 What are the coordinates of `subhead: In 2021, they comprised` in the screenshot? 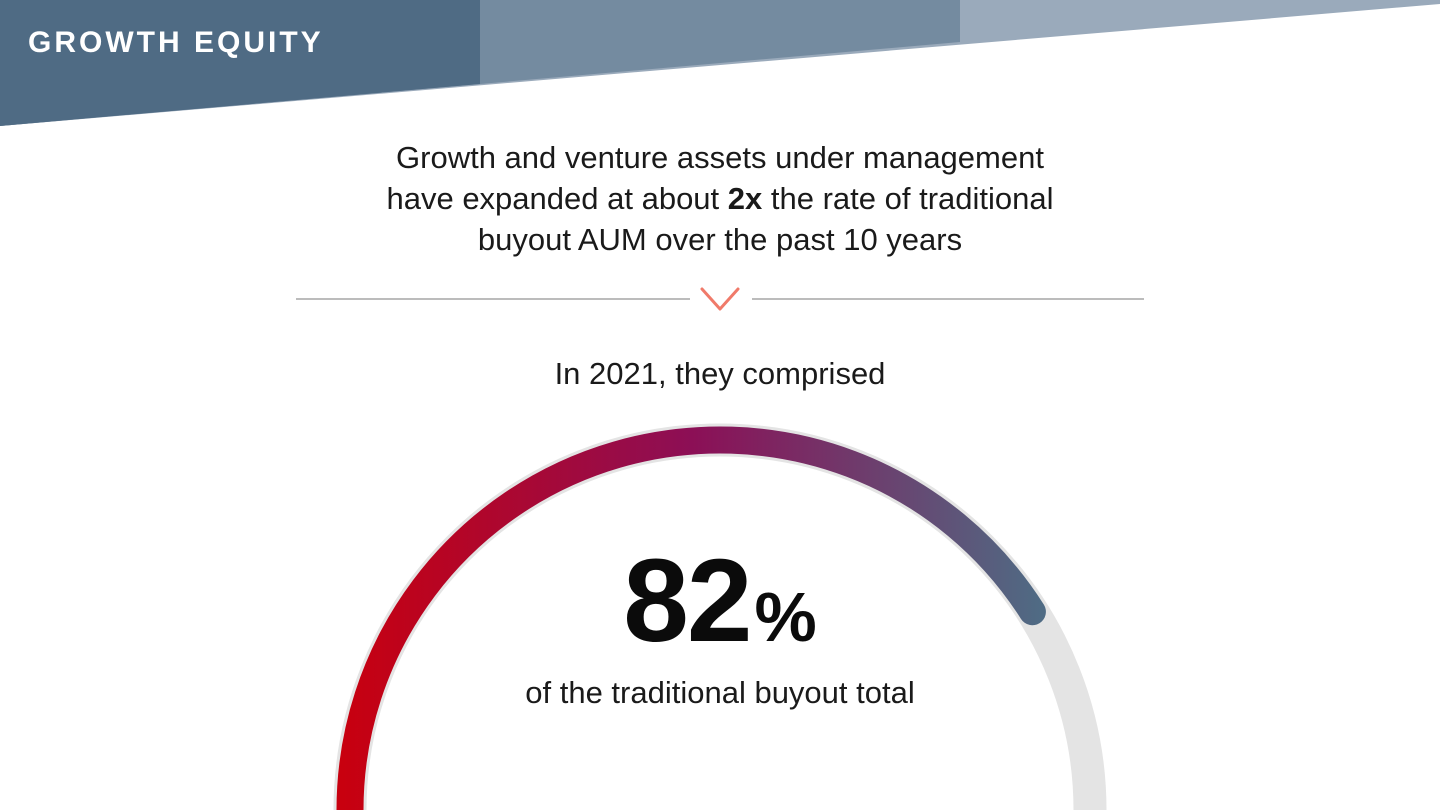 It's located at (720, 373).